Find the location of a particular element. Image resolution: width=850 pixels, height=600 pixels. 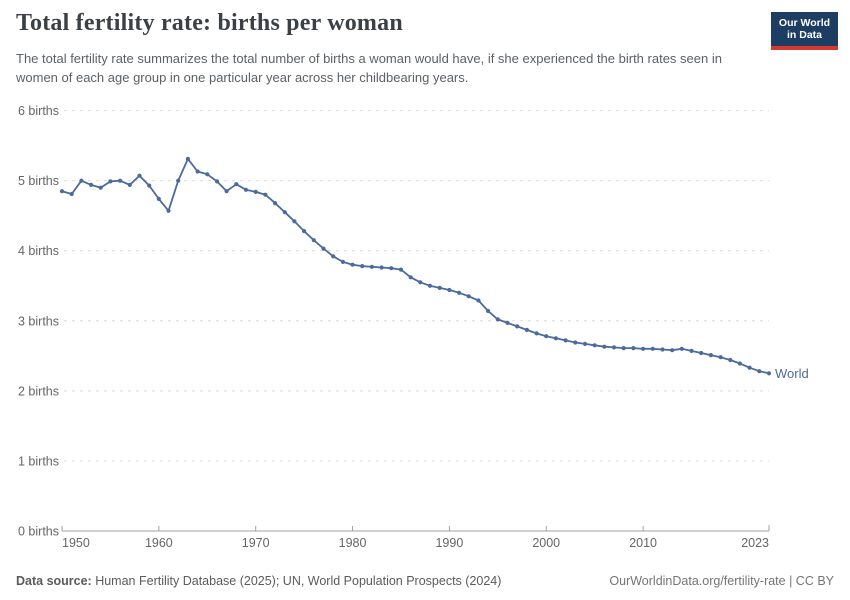

data-source-label: Data source: is located at coordinates (54, 581).